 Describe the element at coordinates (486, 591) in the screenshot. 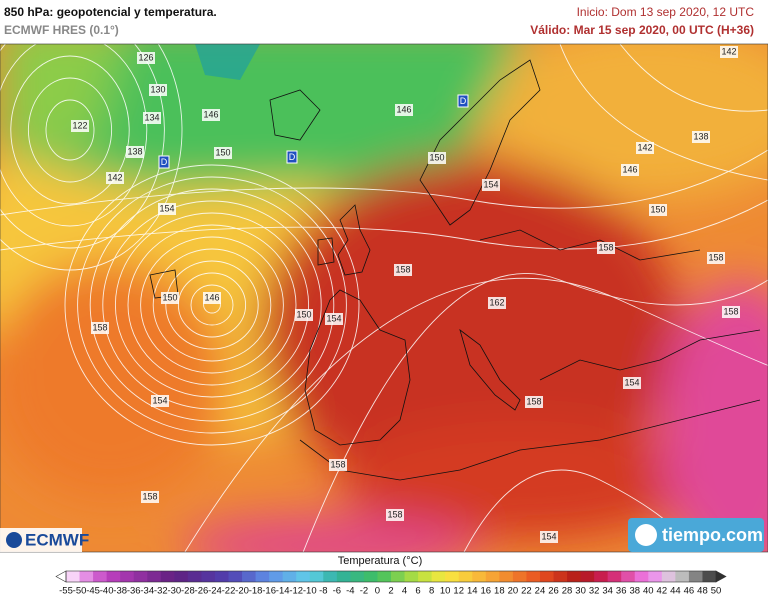

I see `colorbar-tick-label: 16` at that location.